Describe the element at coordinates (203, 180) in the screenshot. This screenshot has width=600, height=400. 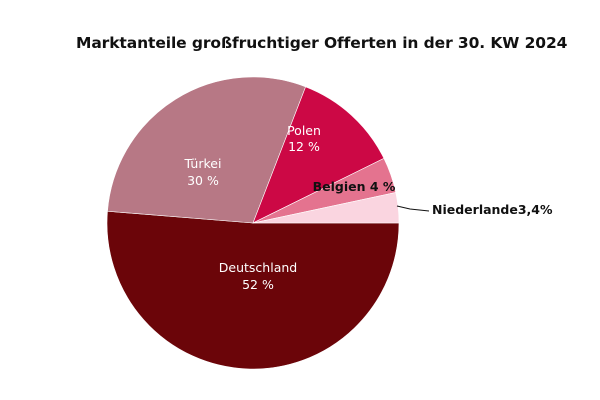
I see `slice-value-label-türkei: 30 %` at that location.